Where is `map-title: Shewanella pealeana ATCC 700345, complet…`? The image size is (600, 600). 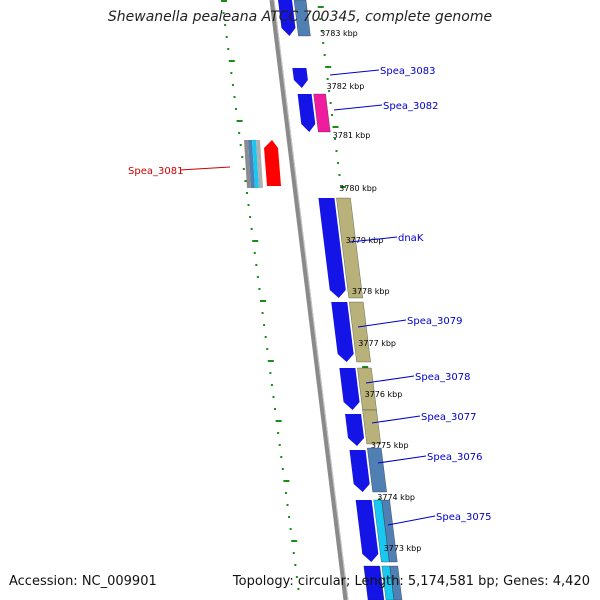
map-title: Shewanella pealeana ATCC 700345, complet… is located at coordinates (300, 17).